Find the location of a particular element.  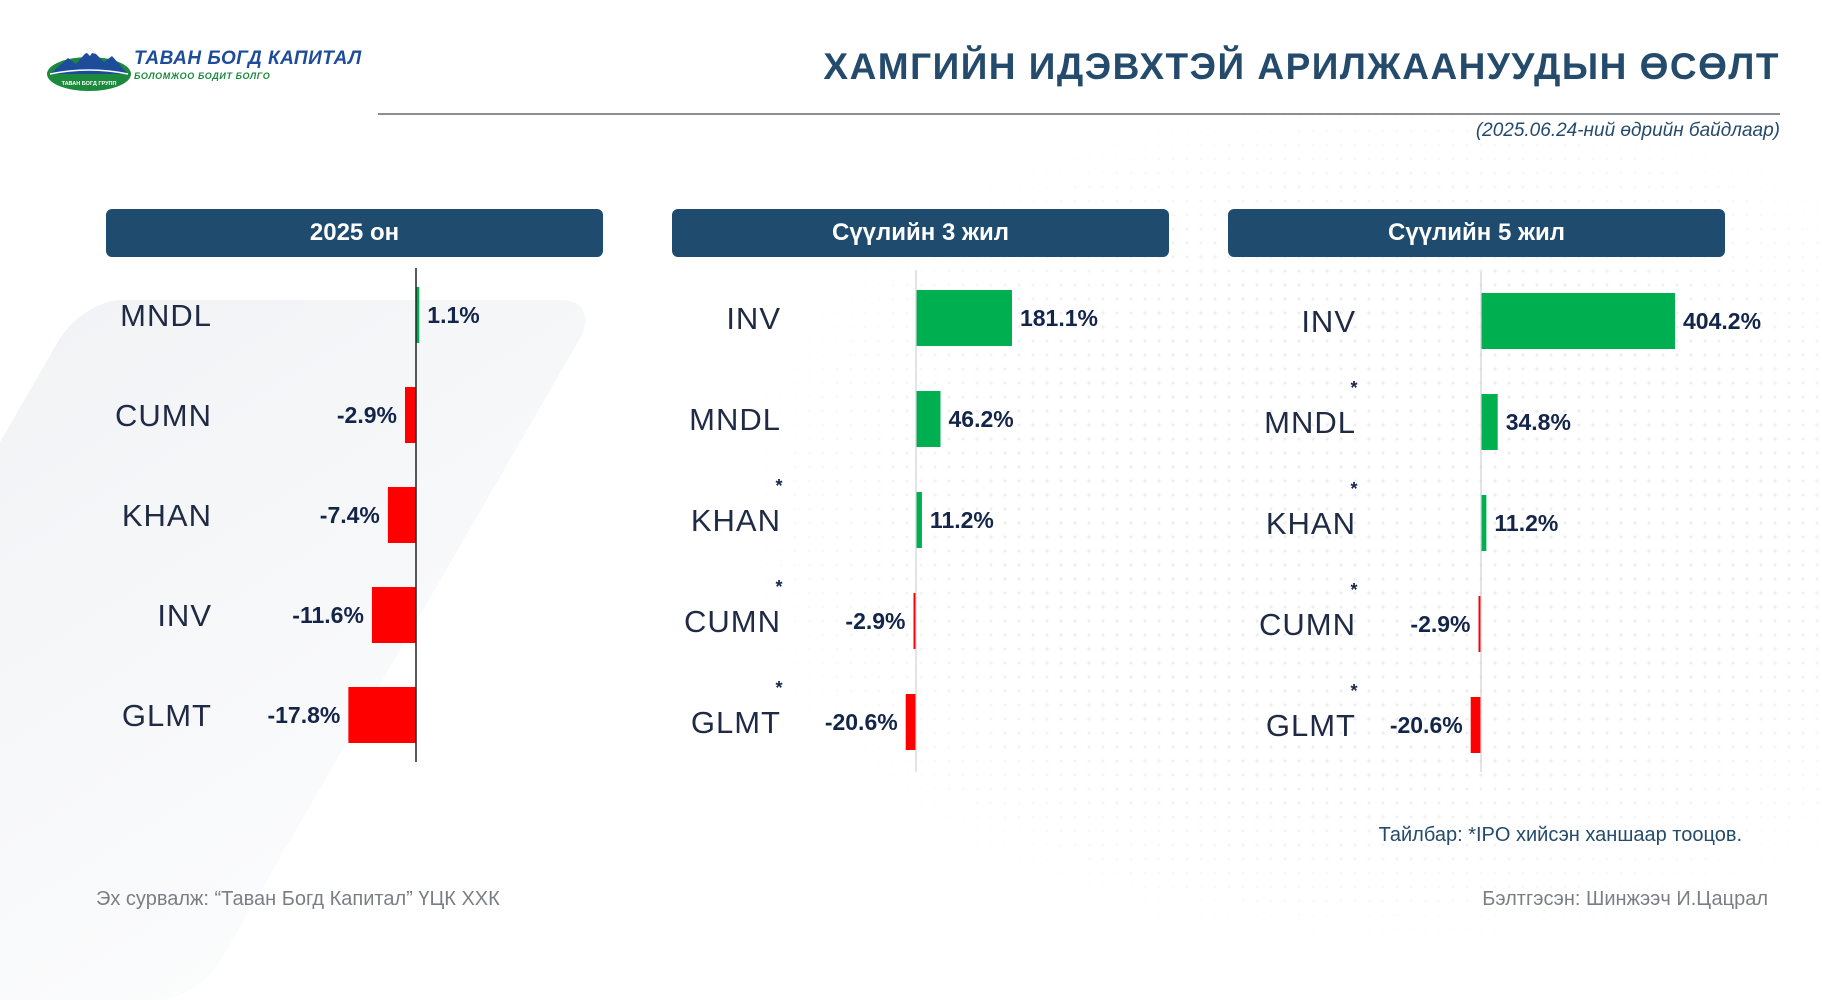

bar-0-khan is located at coordinates (401, 515).